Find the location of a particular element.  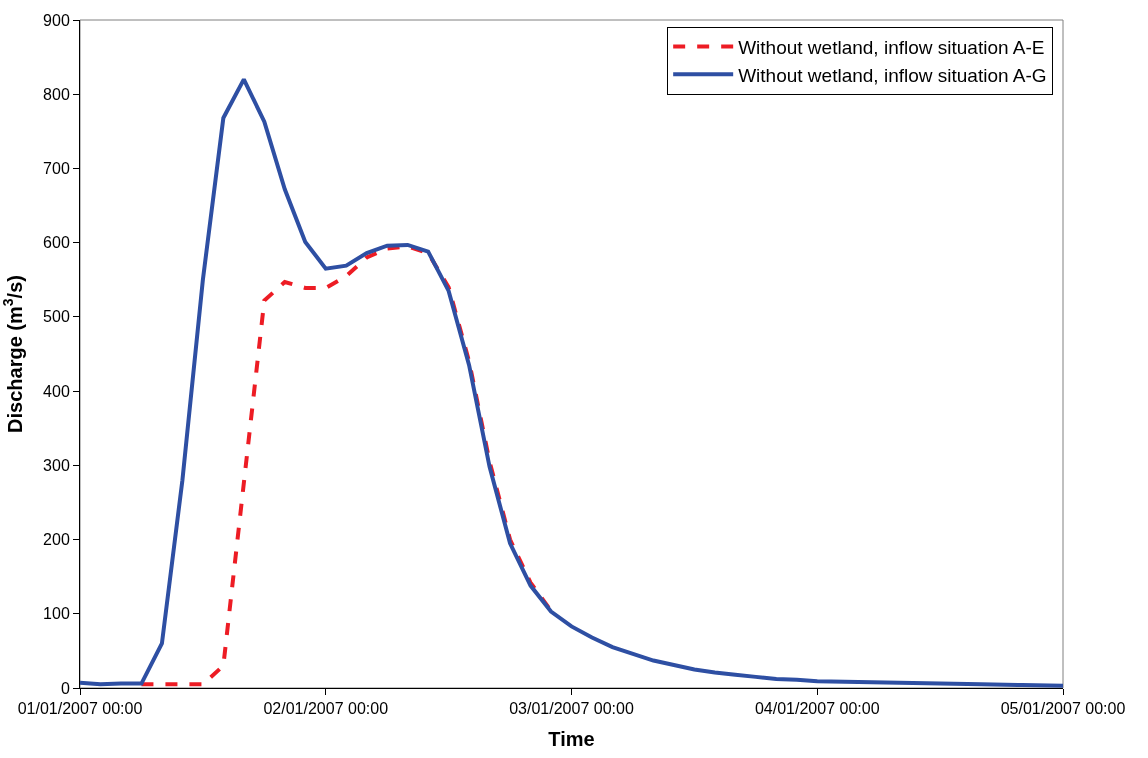

x-tick-label: 02/01/2007 00:00 is located at coordinates (326, 709).